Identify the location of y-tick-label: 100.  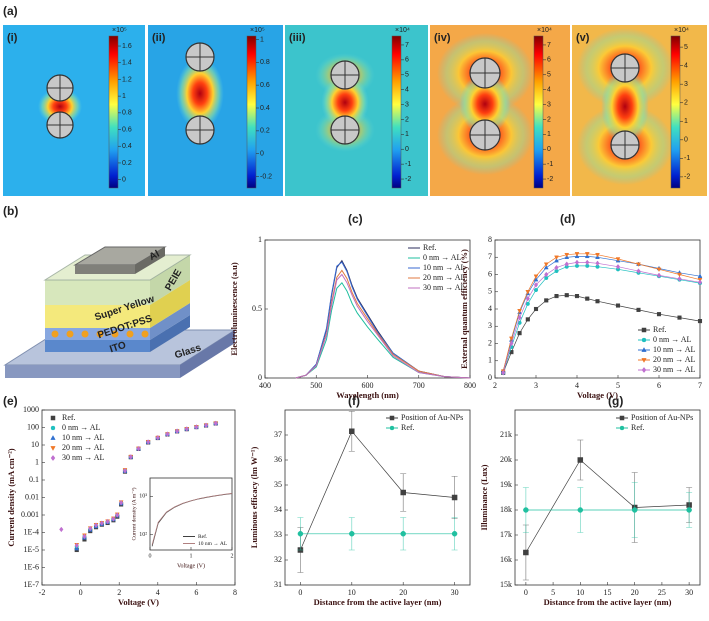
(33, 426).